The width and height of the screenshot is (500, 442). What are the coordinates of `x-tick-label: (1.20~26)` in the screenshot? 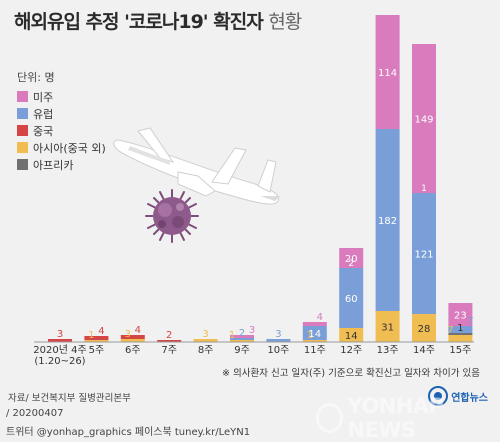 It's located at (59, 361).